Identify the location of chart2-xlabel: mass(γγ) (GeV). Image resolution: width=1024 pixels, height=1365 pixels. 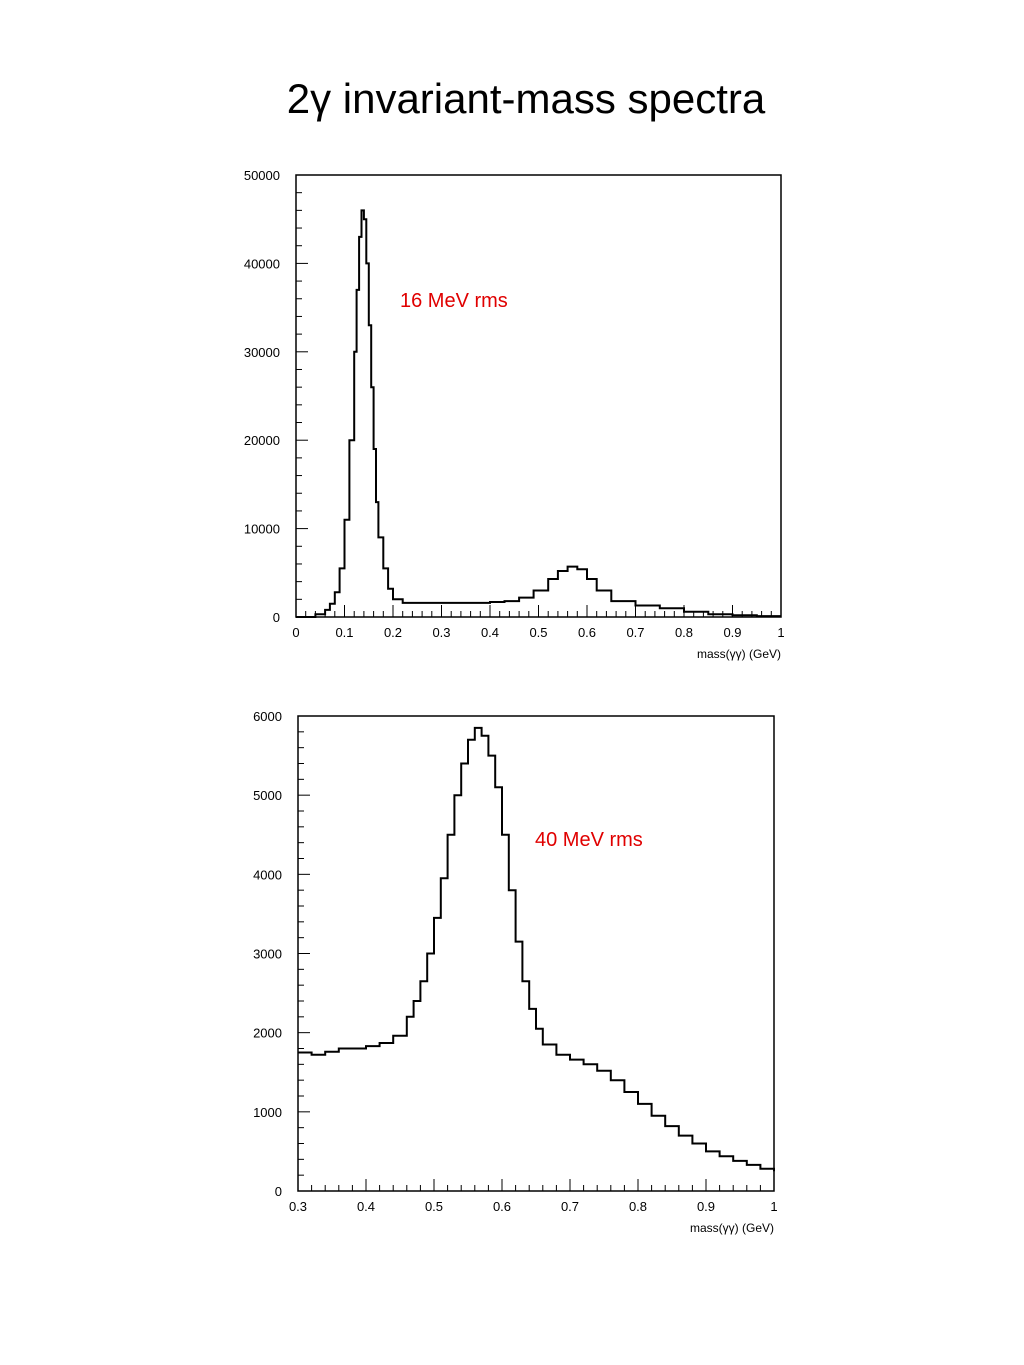
(732, 1228).